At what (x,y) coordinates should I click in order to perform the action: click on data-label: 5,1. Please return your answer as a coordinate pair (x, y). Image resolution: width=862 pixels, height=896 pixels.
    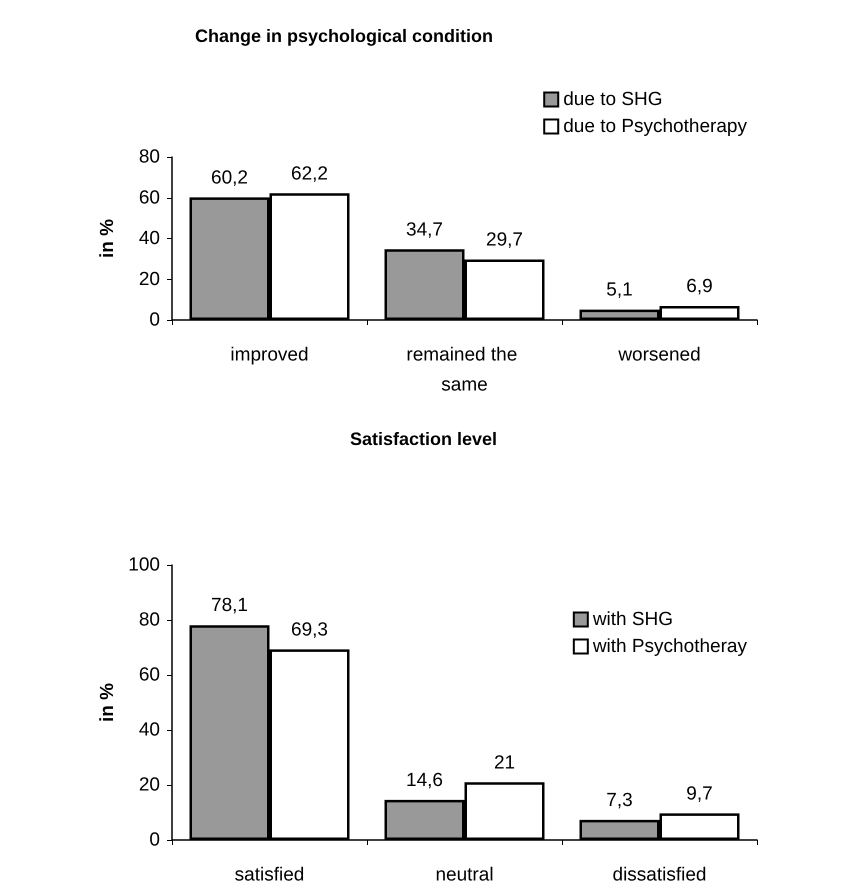
    Looking at the image, I should click on (619, 290).